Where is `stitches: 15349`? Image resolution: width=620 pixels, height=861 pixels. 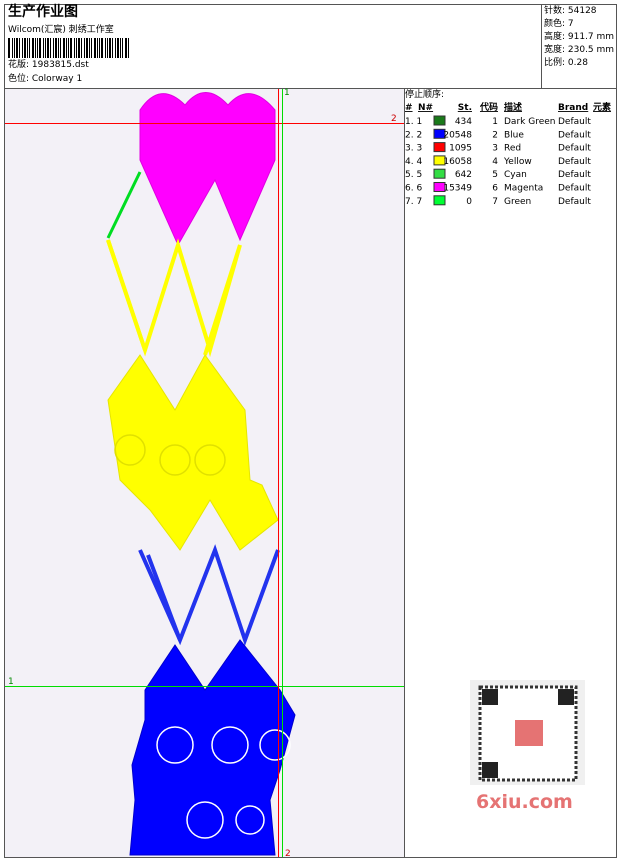 stitches: 15349 is located at coordinates (457, 189).